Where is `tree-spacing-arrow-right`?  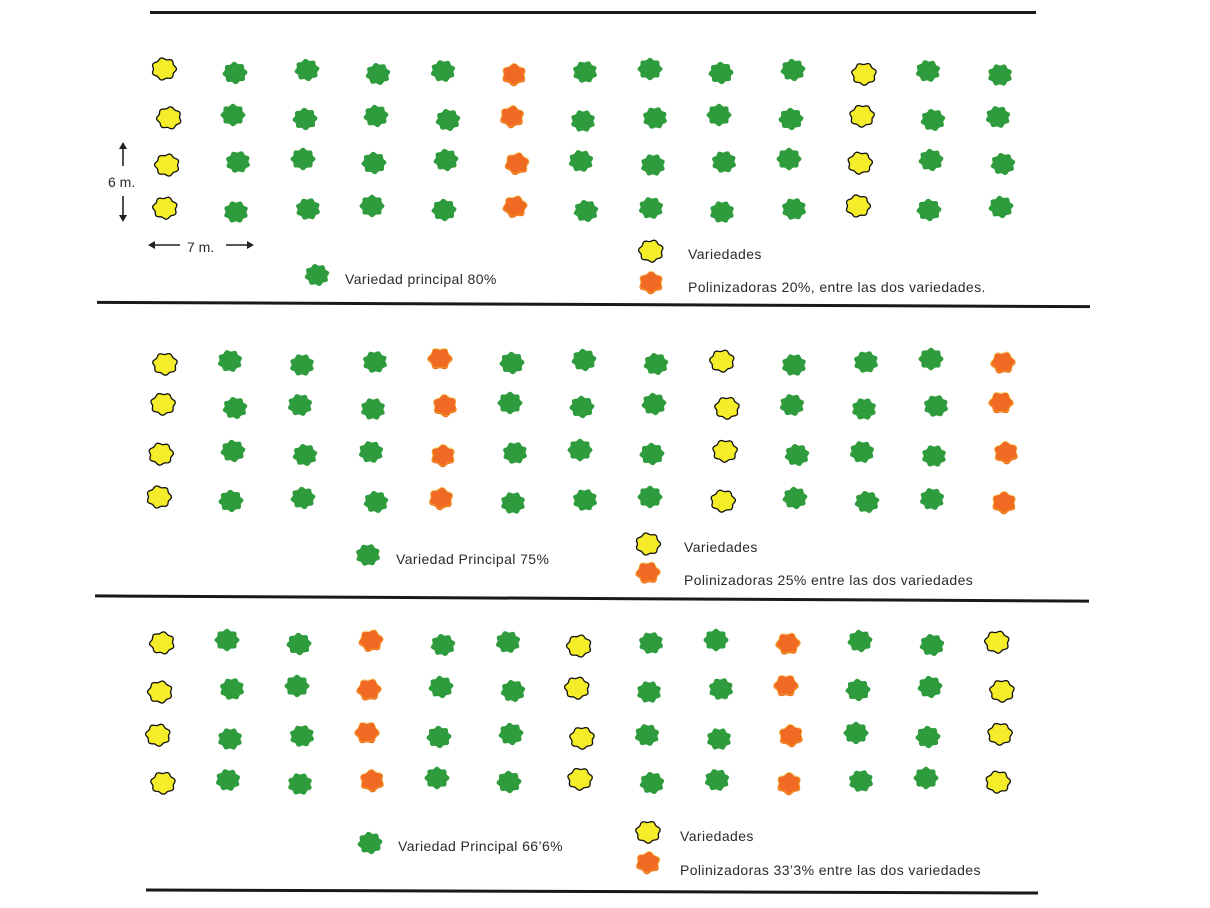
tree-spacing-arrow-right is located at coordinates (240, 244).